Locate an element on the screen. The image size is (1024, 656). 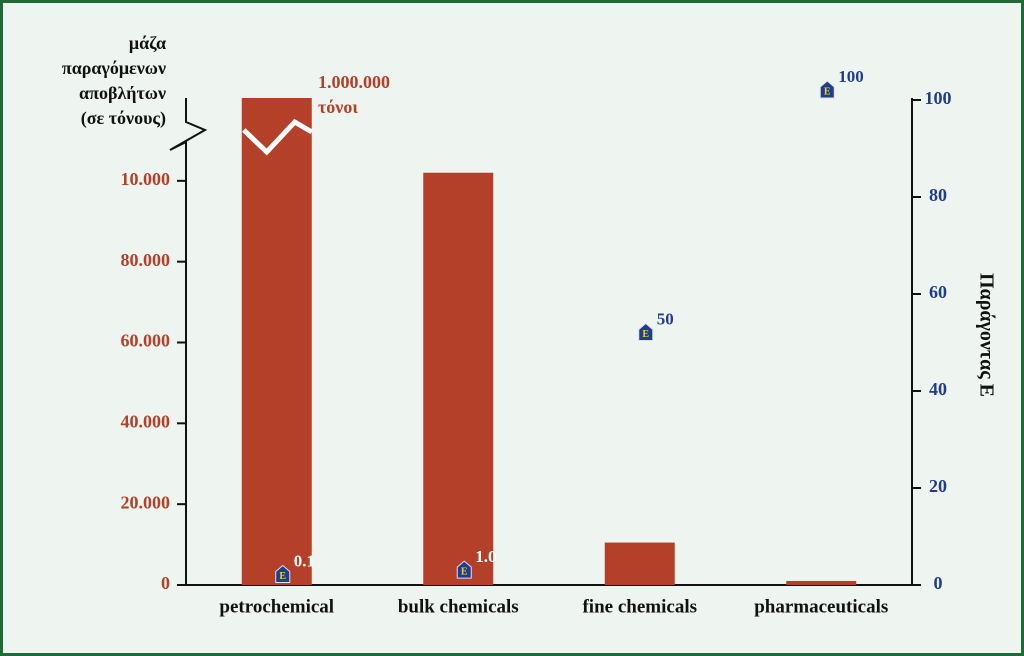
x-tick-label: fine chemicals is located at coordinates (639, 606).